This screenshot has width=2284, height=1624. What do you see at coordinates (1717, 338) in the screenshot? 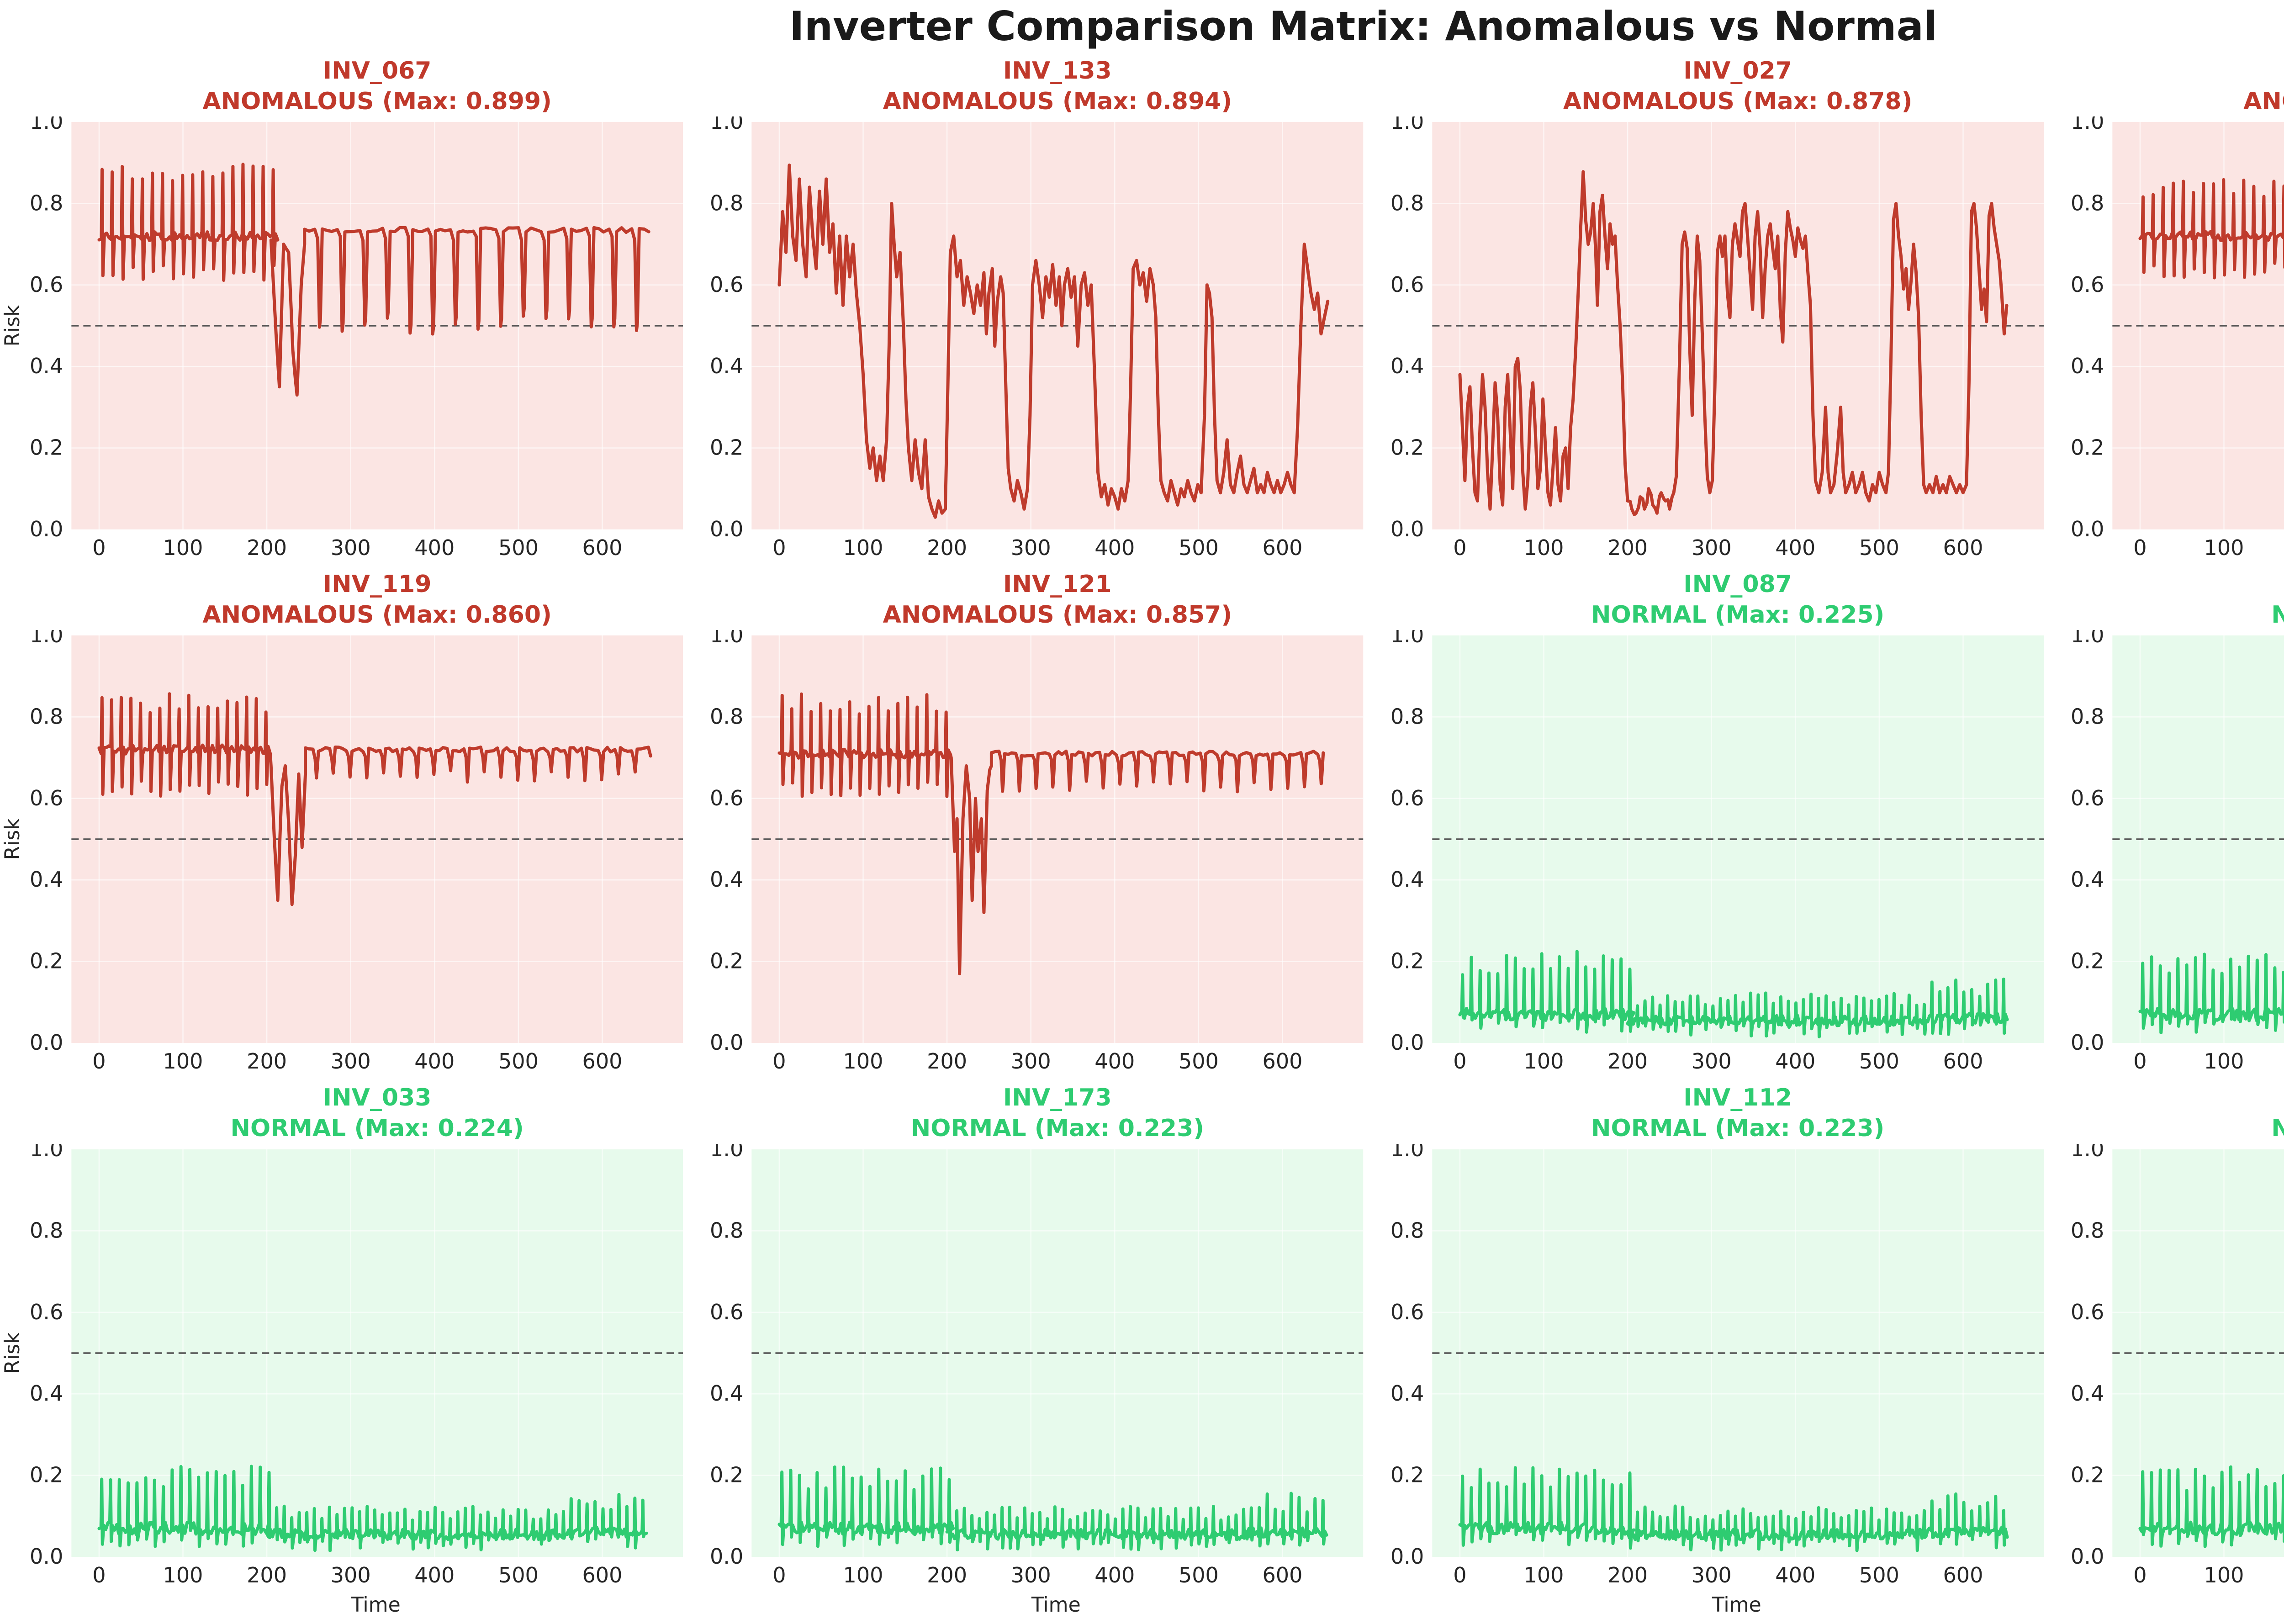
I see `plot-inv-027: 0.0 0.2 0.4 0.6 0.8 1.0 0 100 200 300 400 500 600` at bounding box center [1717, 338].